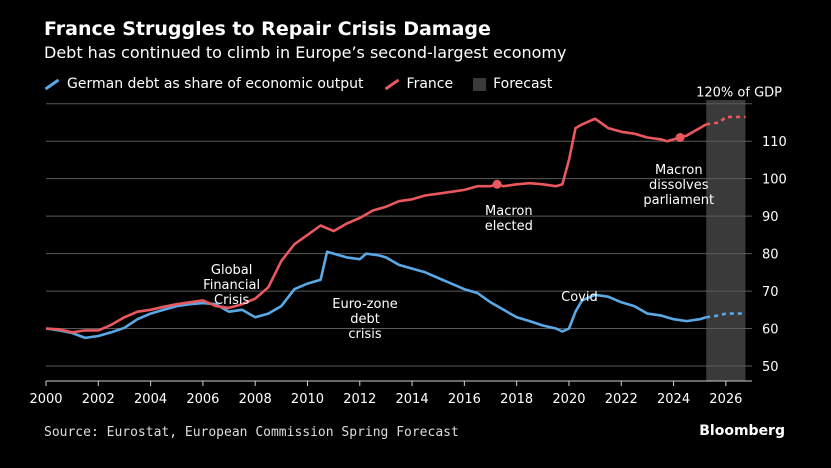 This screenshot has width=831, height=468. Describe the element at coordinates (509, 226) in the screenshot. I see `annotation-macron-elected-line-2: elected` at that location.